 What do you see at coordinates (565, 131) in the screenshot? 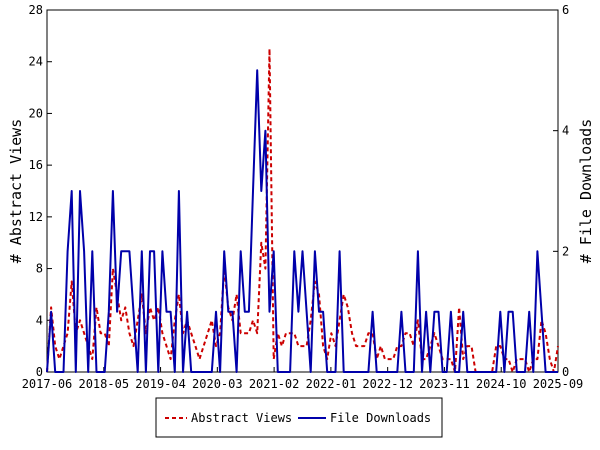
I see `y-right-tick-label: 4` at bounding box center [565, 131].